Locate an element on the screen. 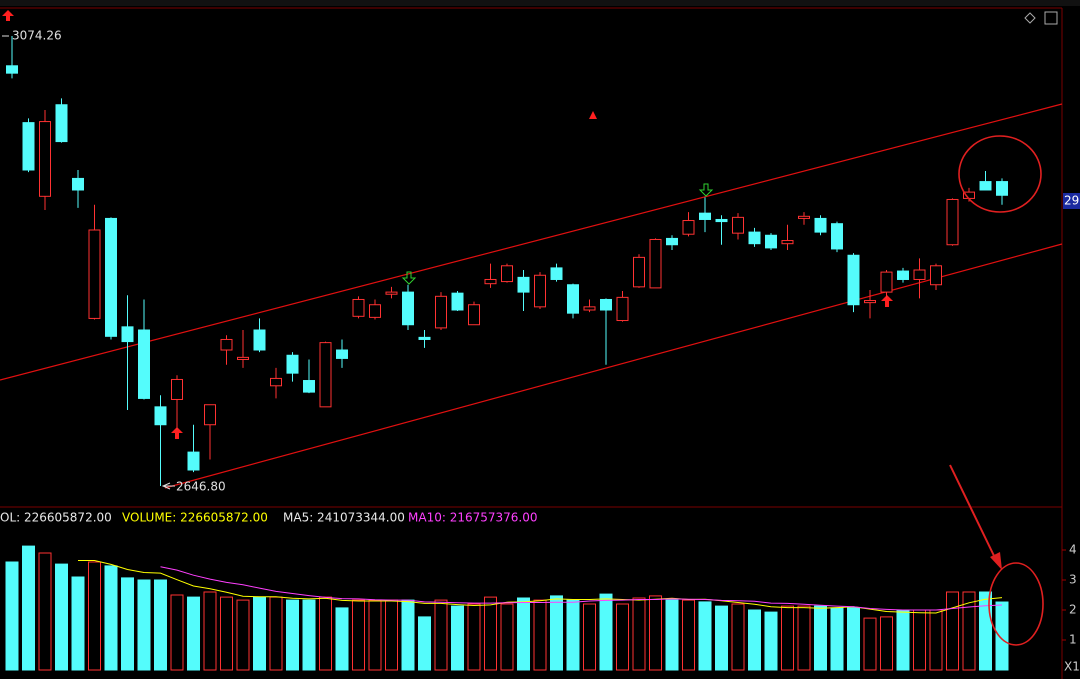 Image resolution: width=1080 pixels, height=679 pixels. ma-line is located at coordinates (581, 588).